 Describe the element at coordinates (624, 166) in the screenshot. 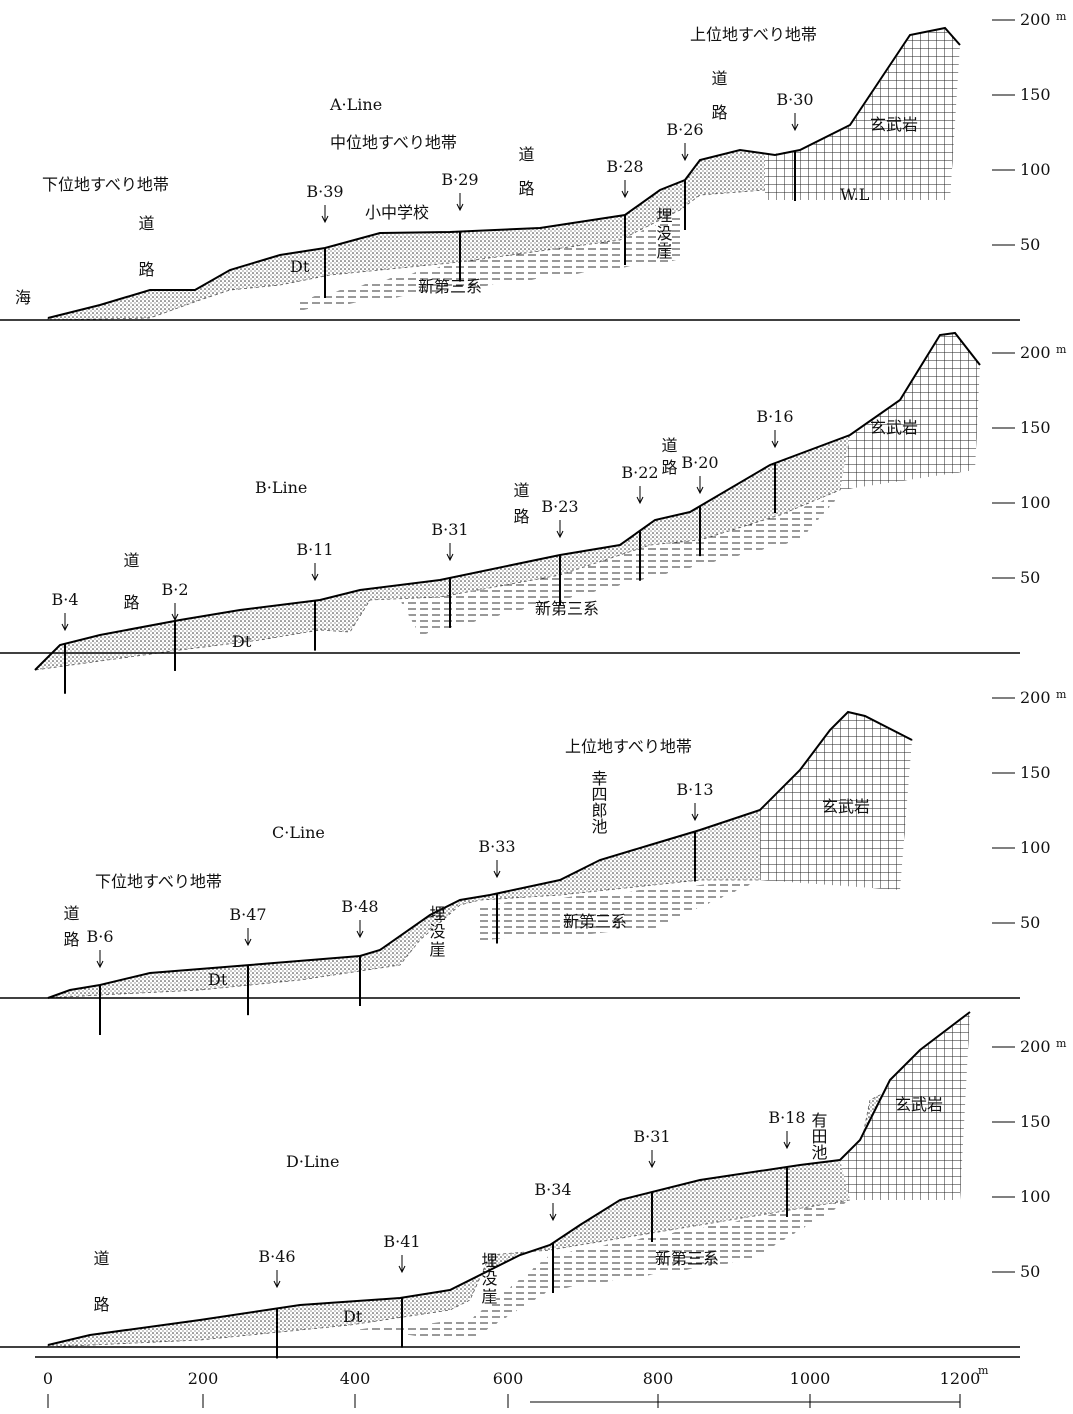

I see `borehole-label: B·28` at that location.